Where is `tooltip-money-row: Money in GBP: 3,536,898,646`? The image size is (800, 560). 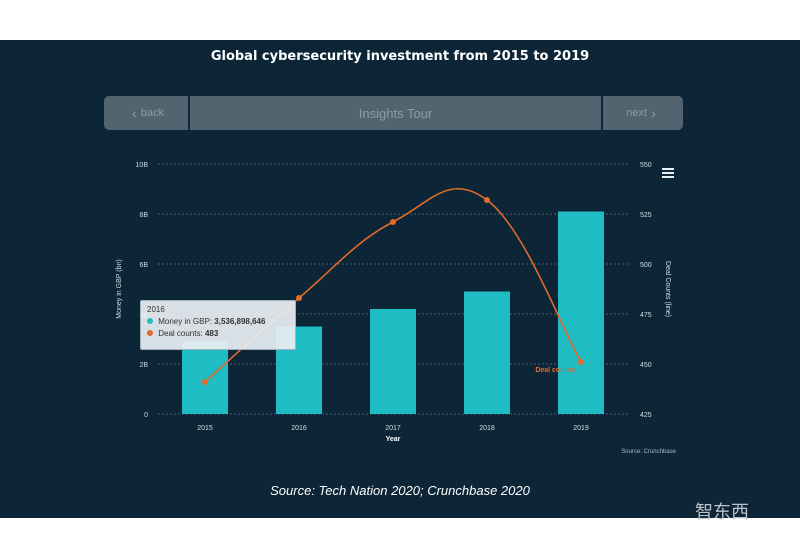
tooltip-money-row: Money in GBP: 3,536,898,646 is located at coordinates (218, 321).